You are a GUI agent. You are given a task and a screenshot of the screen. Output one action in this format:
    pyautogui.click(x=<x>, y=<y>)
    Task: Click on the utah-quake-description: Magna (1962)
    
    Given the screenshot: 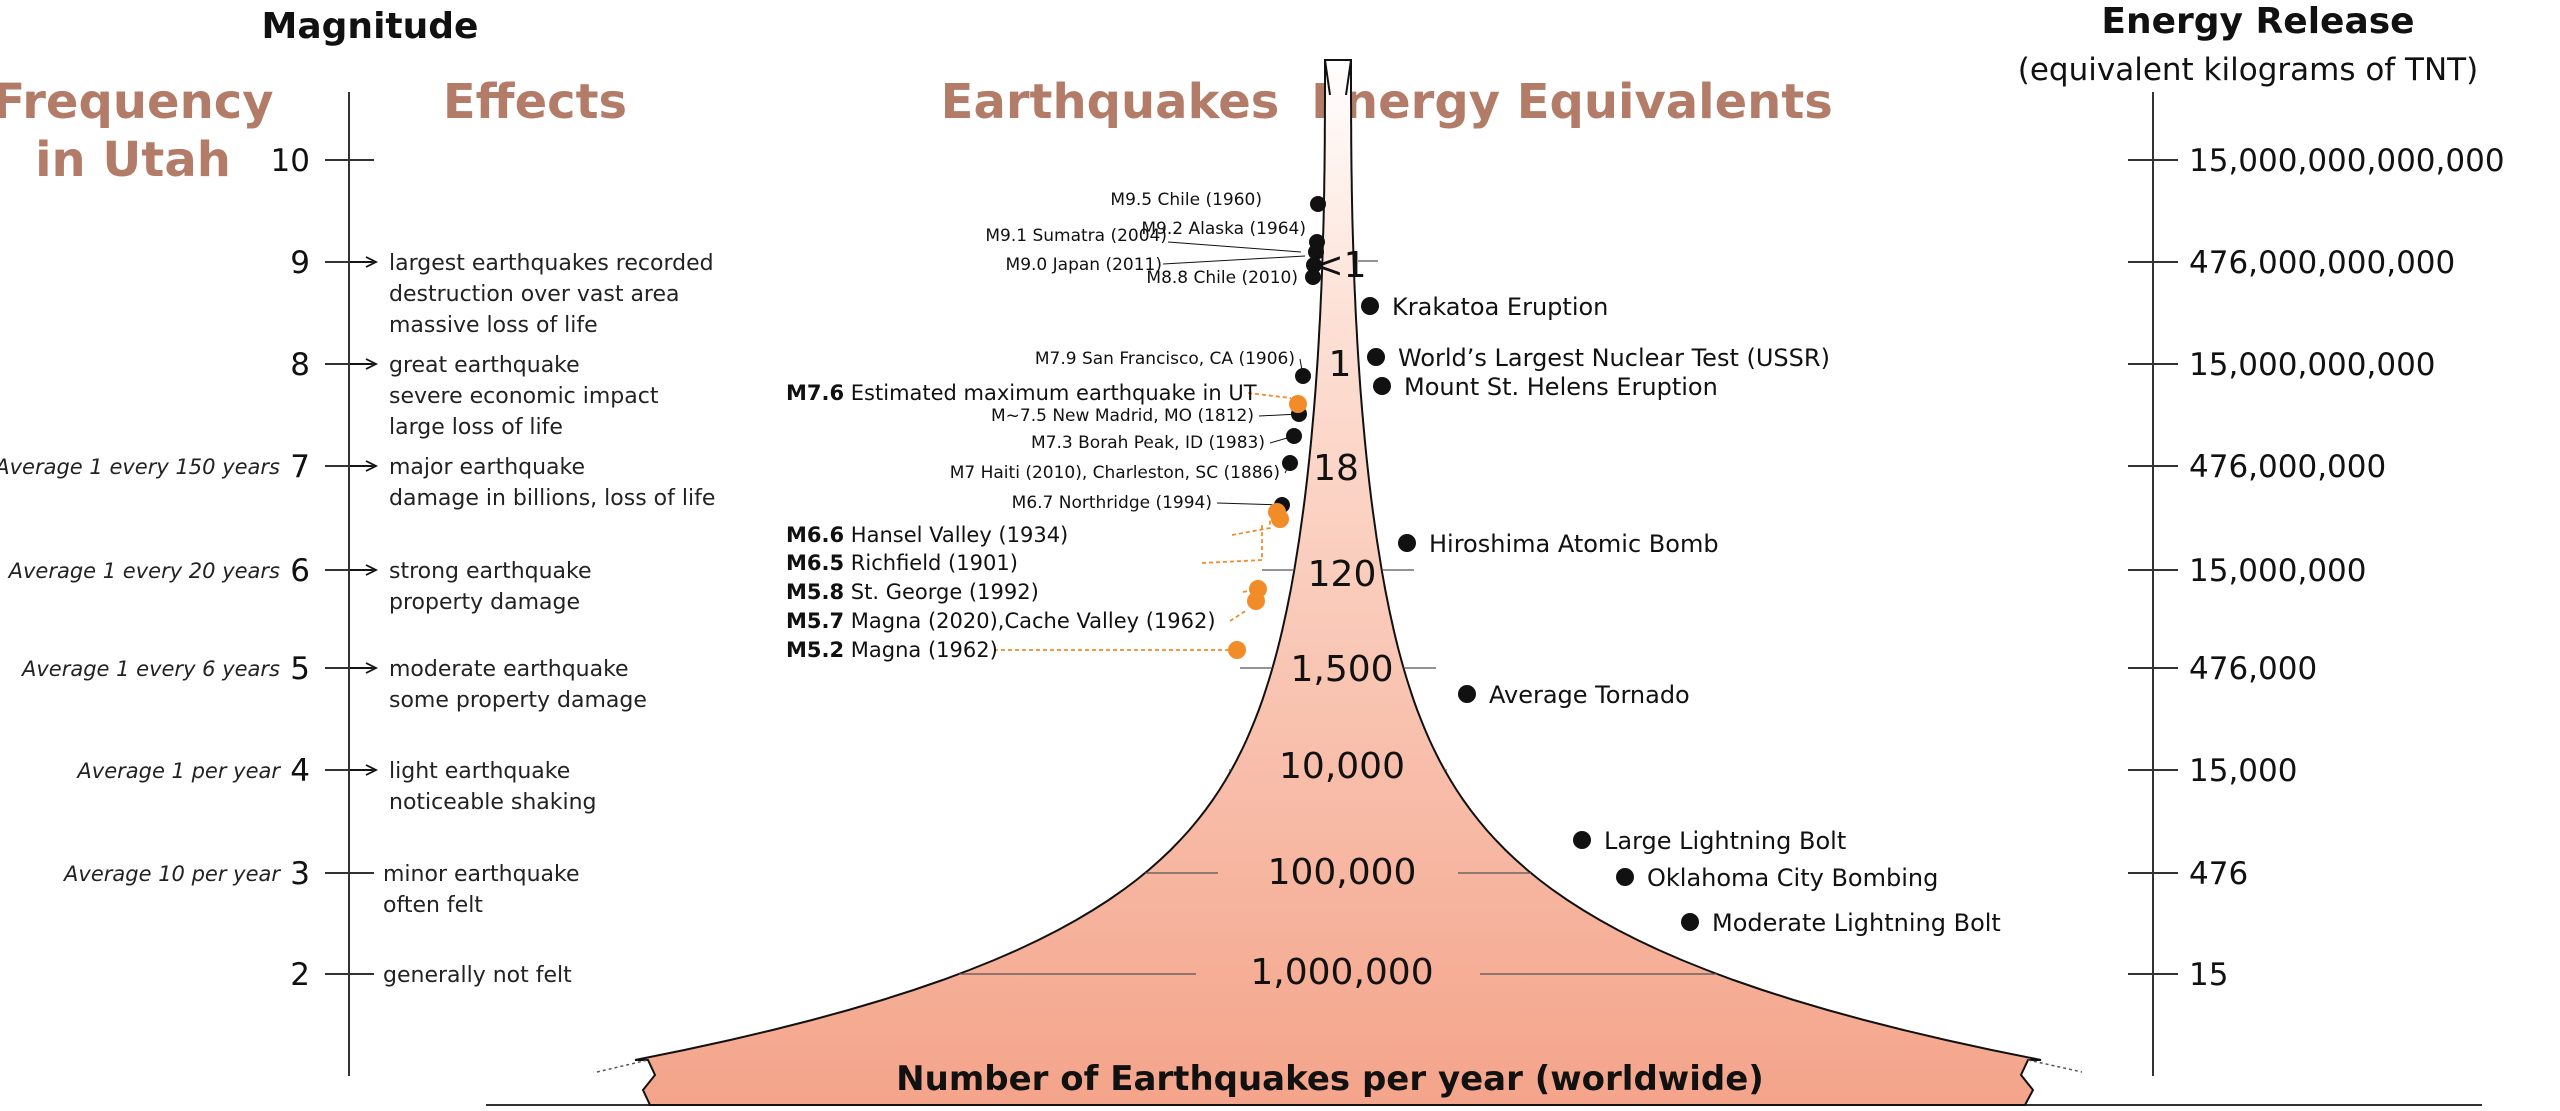 What is the action you would take?
    pyautogui.click(x=921, y=650)
    